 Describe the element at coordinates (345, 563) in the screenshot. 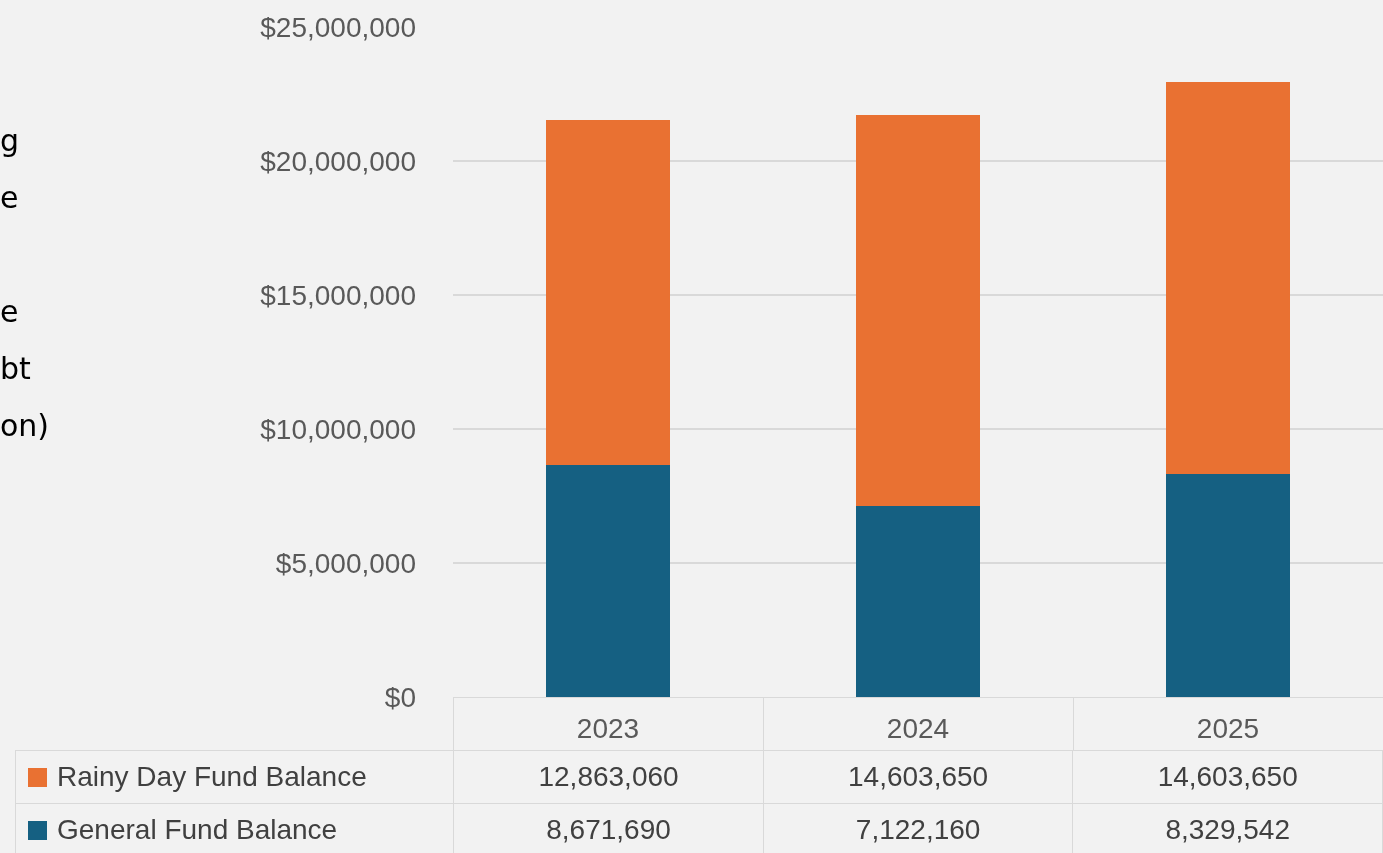

I see `y-tick-label: $5,000,000` at that location.